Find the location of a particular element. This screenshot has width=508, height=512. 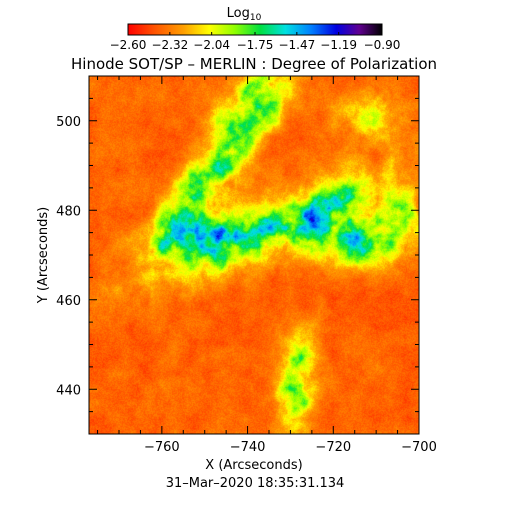

colorbar-tick-label: −2.60 is located at coordinates (128, 45).